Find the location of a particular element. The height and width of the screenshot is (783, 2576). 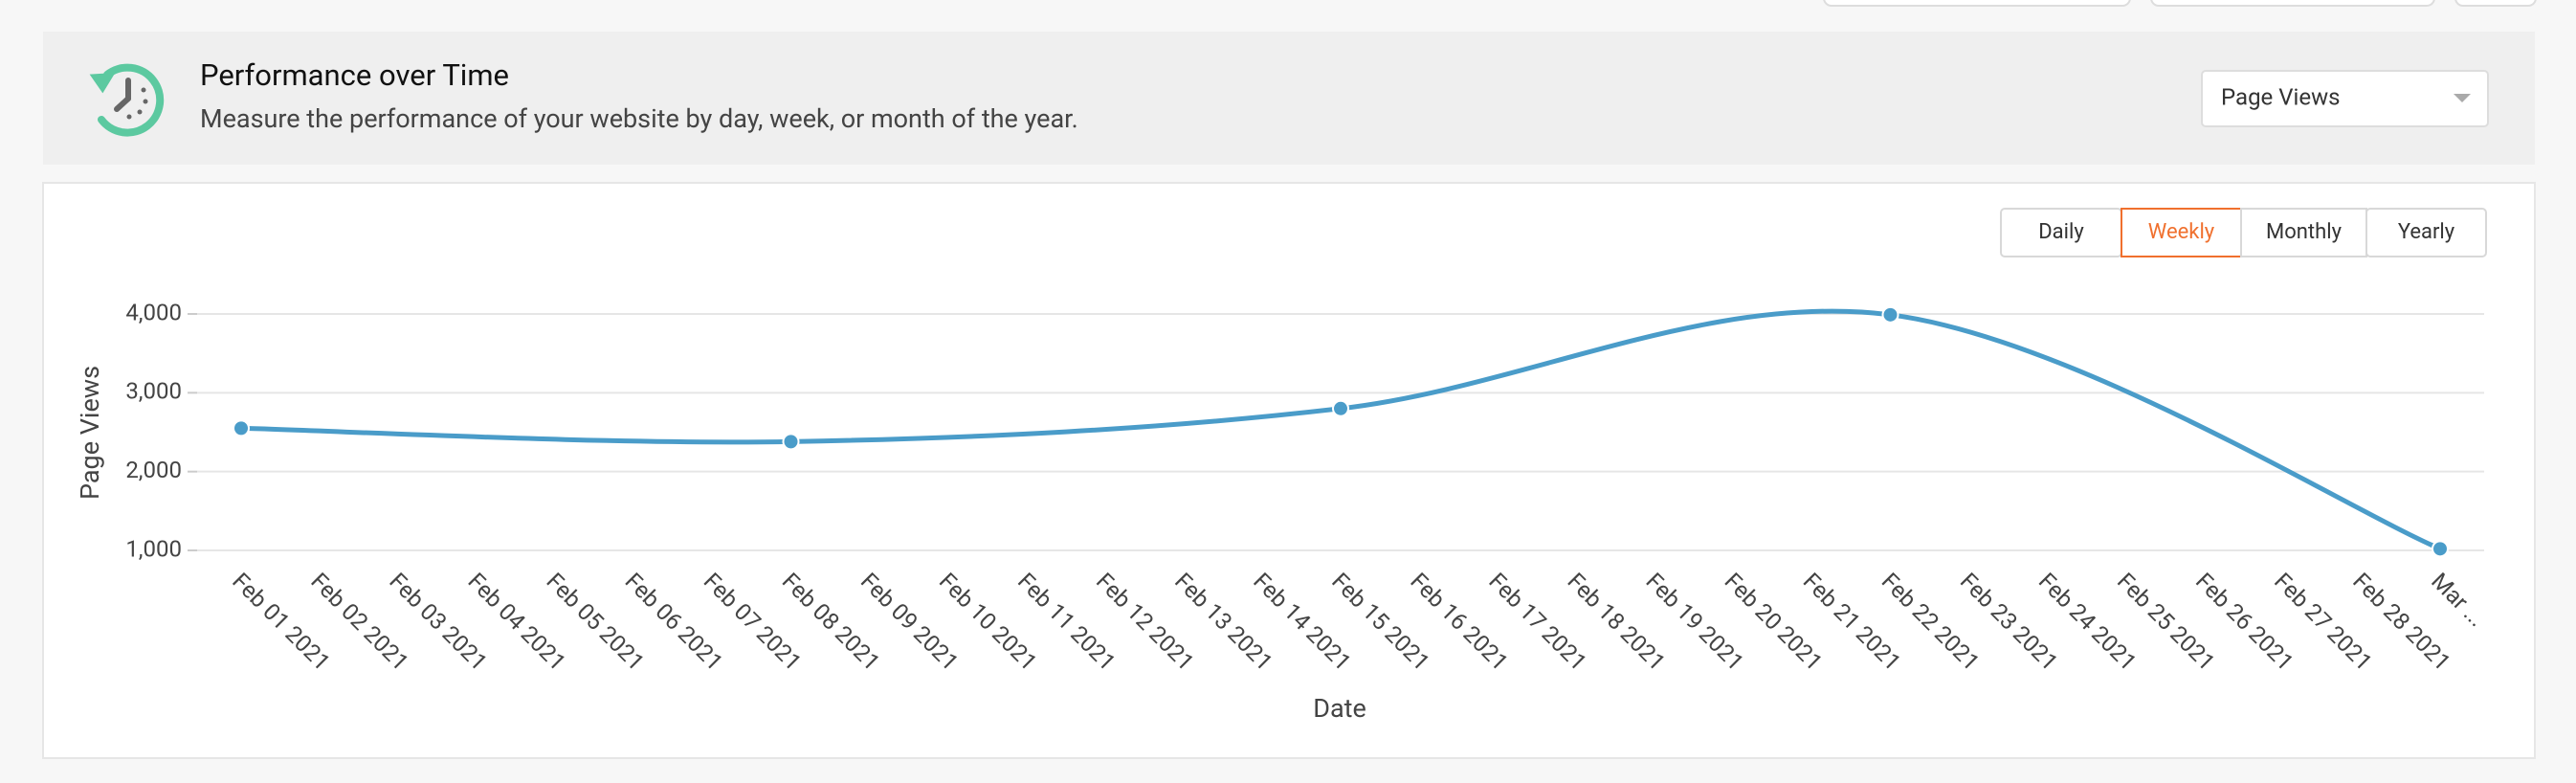

y-tick-label: 3,000 is located at coordinates (153, 391).